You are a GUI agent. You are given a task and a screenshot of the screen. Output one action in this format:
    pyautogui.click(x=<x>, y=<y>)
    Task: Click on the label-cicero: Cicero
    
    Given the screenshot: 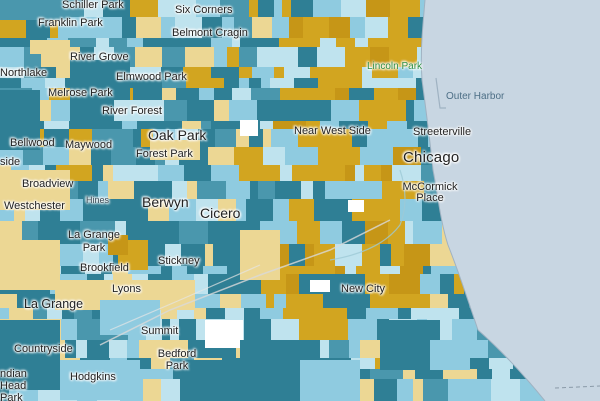 What is the action you would take?
    pyautogui.click(x=220, y=213)
    